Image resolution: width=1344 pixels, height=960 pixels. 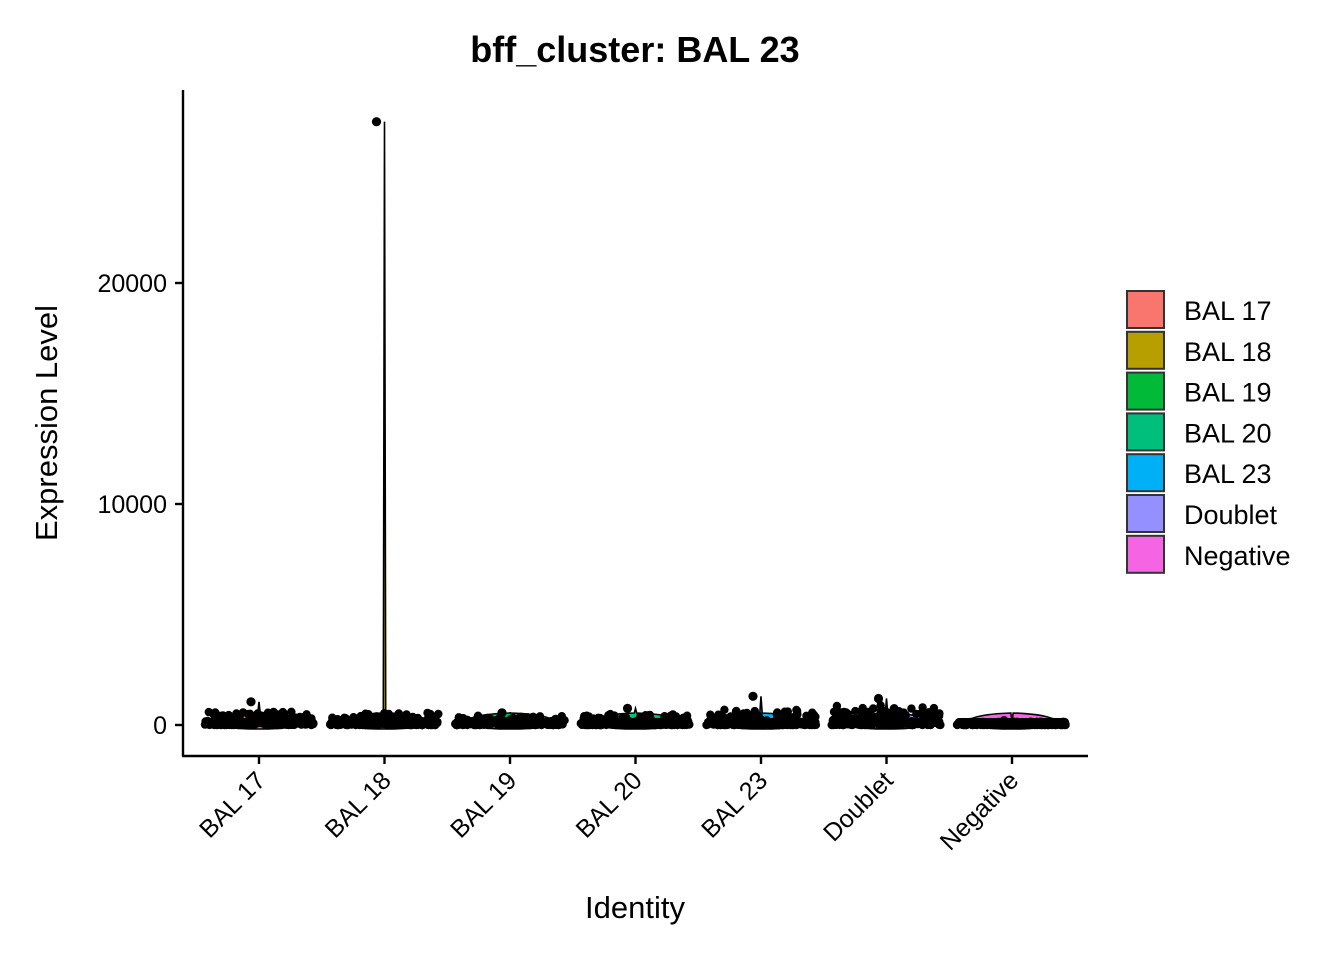 What do you see at coordinates (980, 811) in the screenshot?
I see `x-tick-label: Negative` at bounding box center [980, 811].